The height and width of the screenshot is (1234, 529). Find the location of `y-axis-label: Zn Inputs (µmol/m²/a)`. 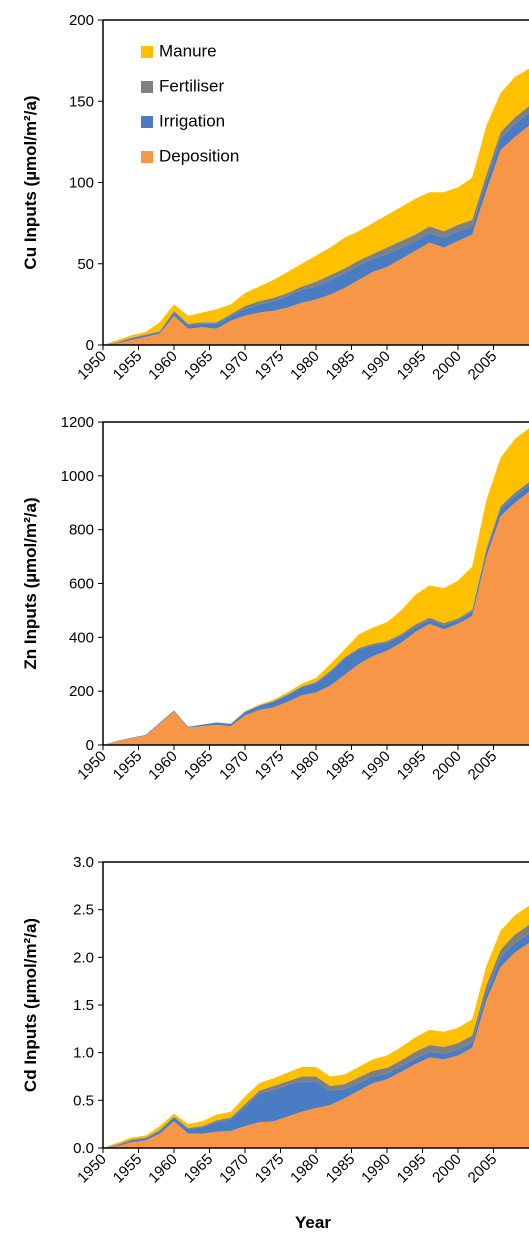

y-axis-label: Zn Inputs (µmol/m²/a) is located at coordinates (30, 583).